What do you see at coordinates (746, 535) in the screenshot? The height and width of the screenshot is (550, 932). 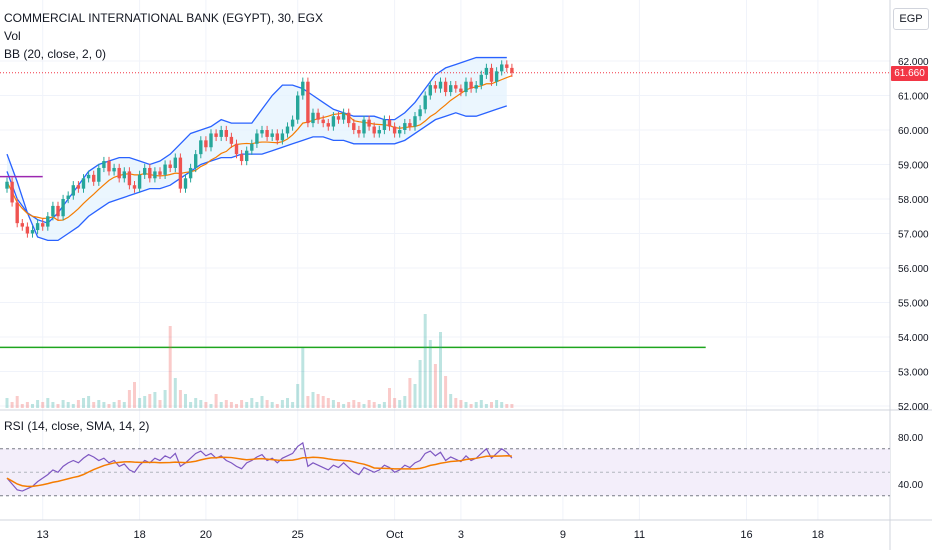 I see `time-tick-label: 16` at bounding box center [746, 535].